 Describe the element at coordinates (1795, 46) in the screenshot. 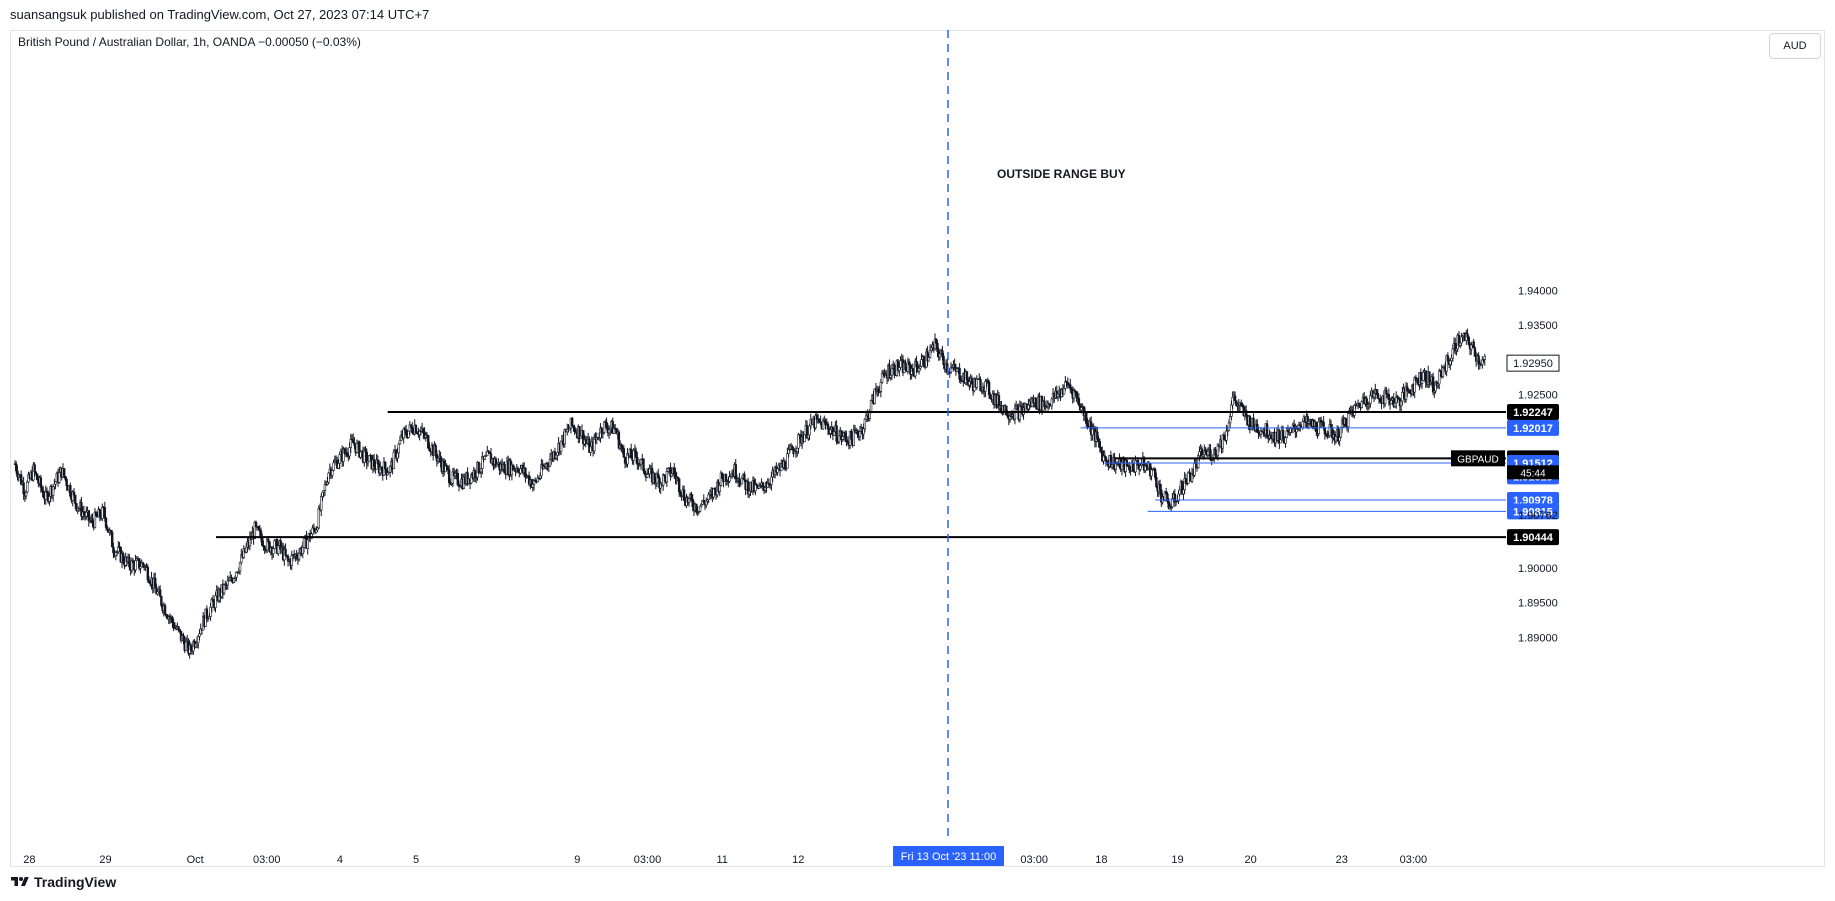

I see `currency-button: AUD` at that location.